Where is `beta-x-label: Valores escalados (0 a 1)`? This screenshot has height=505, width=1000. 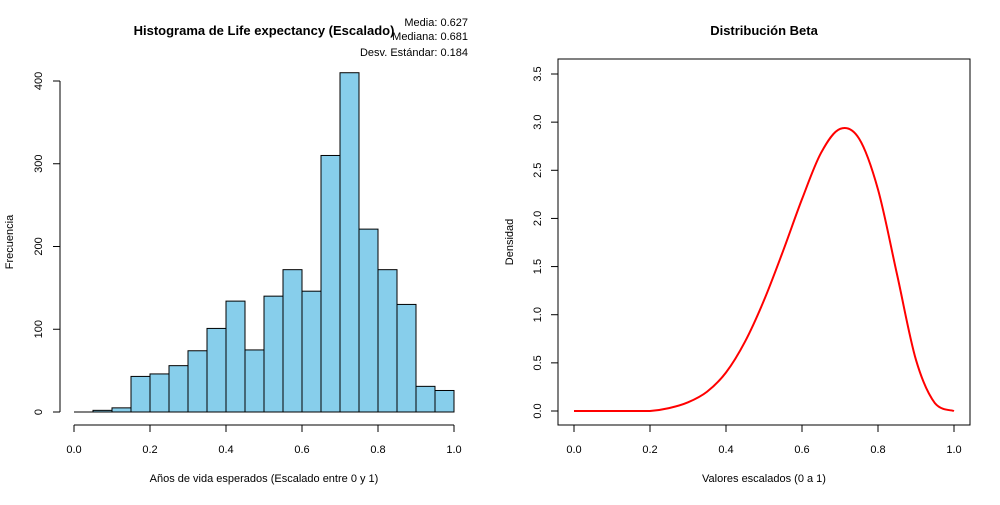 beta-x-label: Valores escalados (0 a 1) is located at coordinates (764, 479).